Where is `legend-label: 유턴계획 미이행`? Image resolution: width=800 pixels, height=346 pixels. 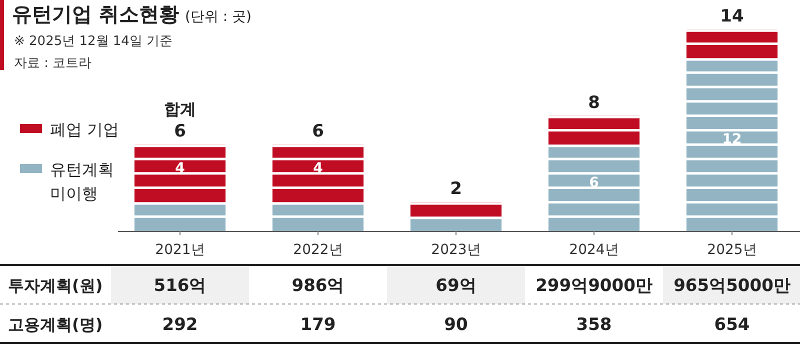 legend-label: 유턴계획 미이행 is located at coordinates (82, 181).